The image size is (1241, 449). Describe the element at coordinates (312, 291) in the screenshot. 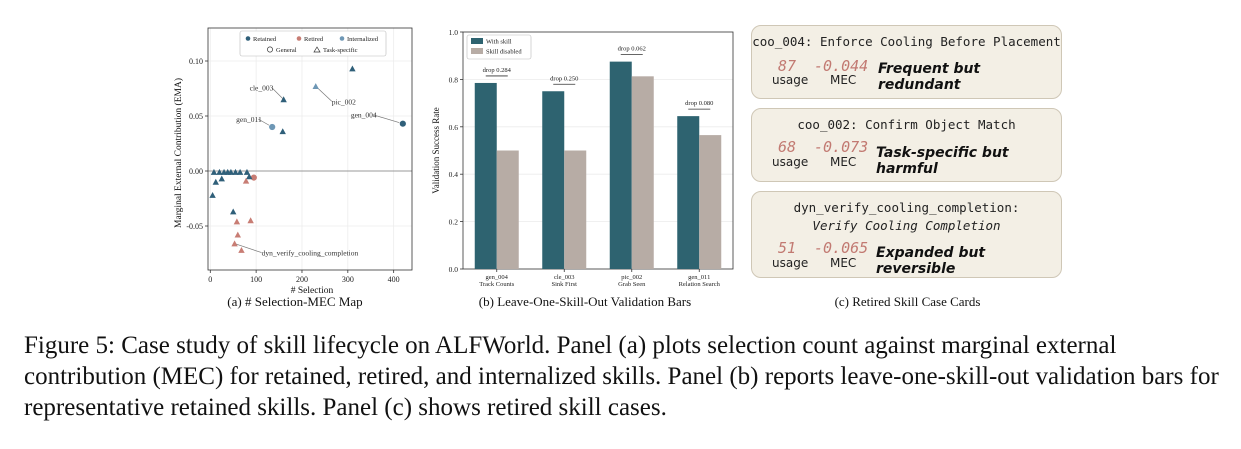

I see `x-axis-label: # Selection` at that location.